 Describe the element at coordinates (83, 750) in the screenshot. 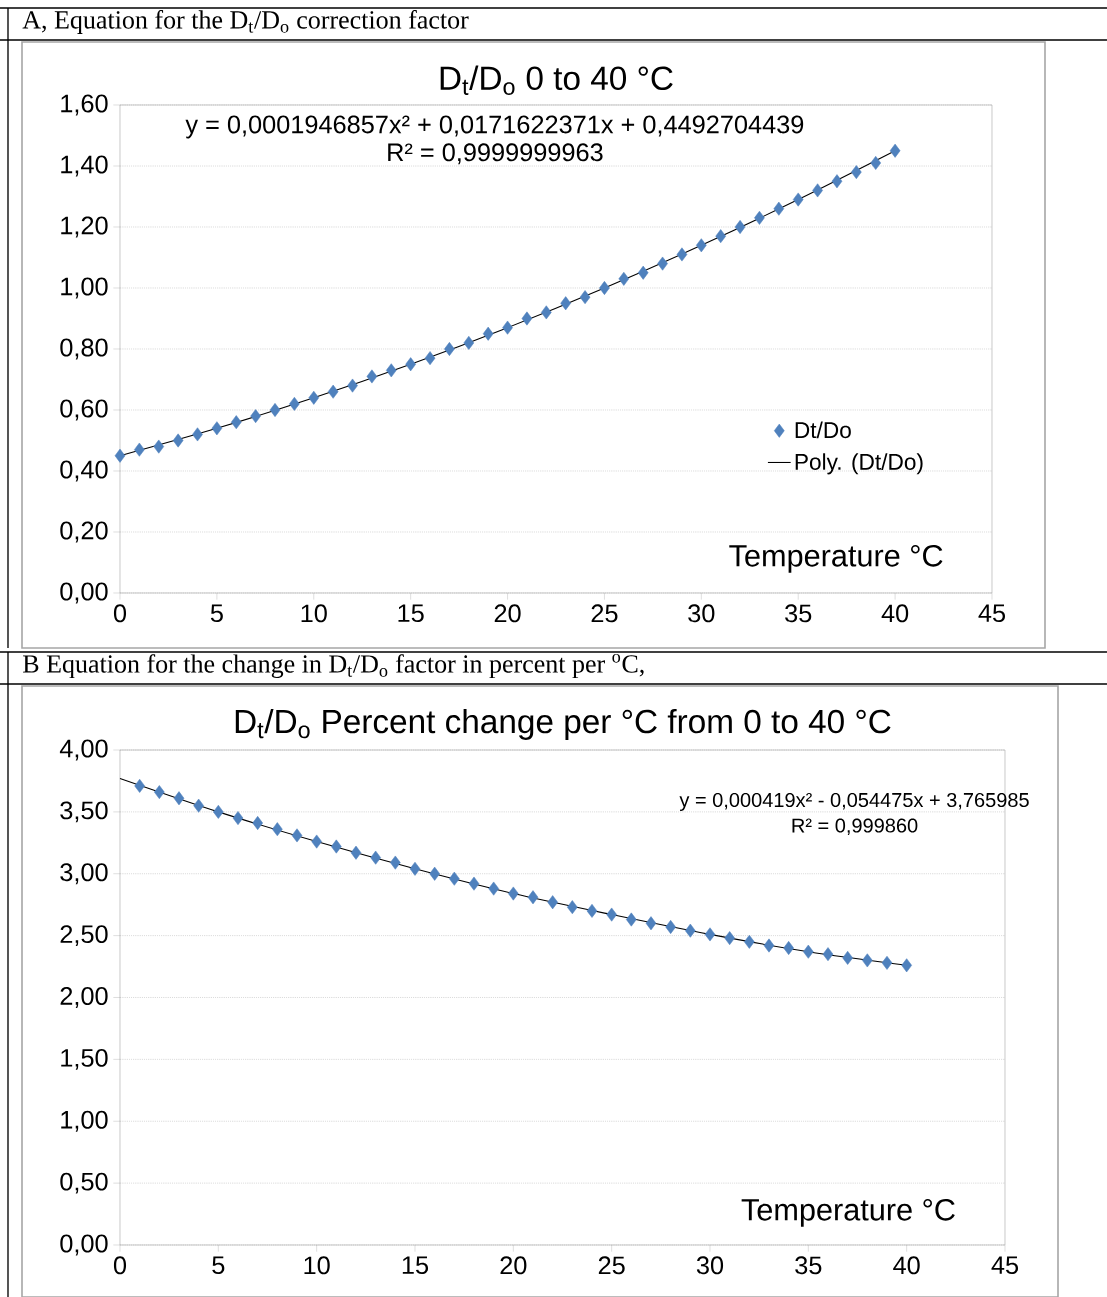

I see `y-tick-label: 4,00` at that location.